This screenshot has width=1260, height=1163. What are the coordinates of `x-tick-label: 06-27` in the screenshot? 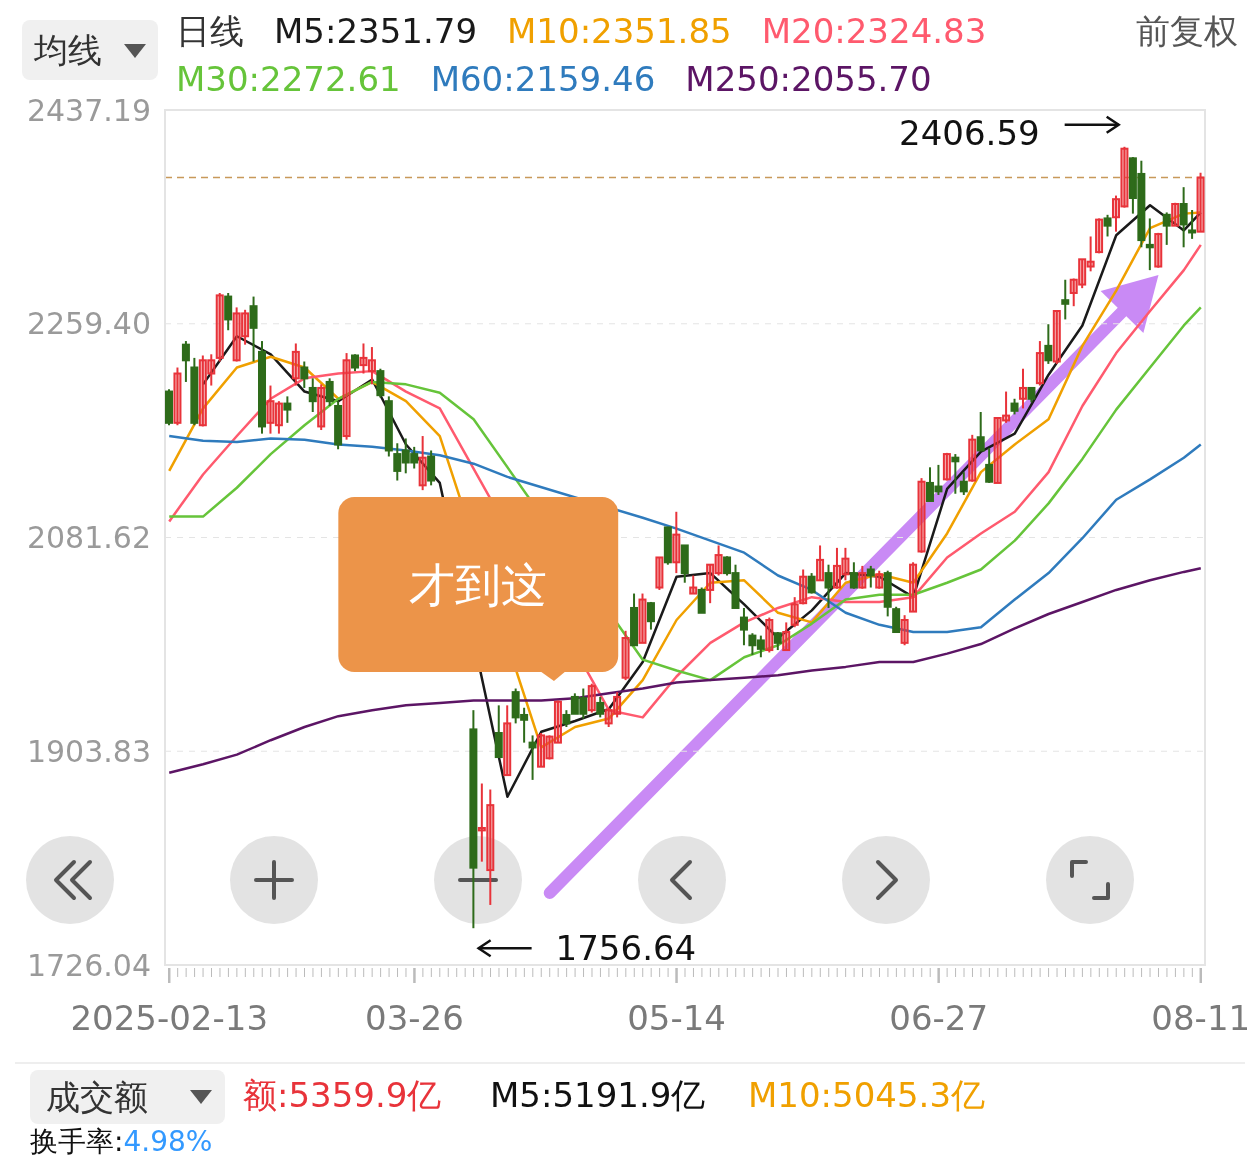 It's located at (939, 1018).